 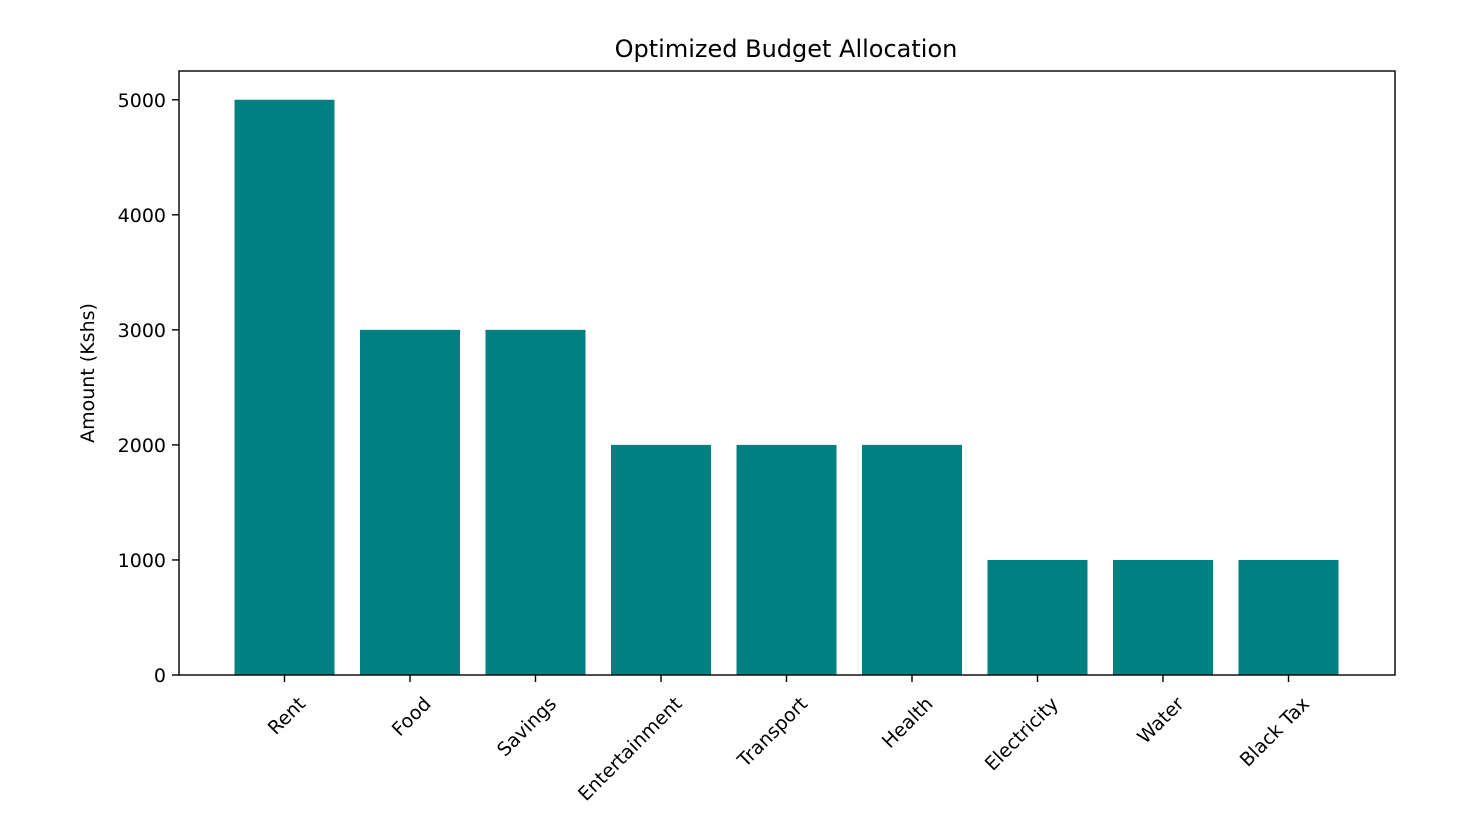 What do you see at coordinates (142, 331) in the screenshot?
I see `y-tick-label-3000: 3000` at bounding box center [142, 331].